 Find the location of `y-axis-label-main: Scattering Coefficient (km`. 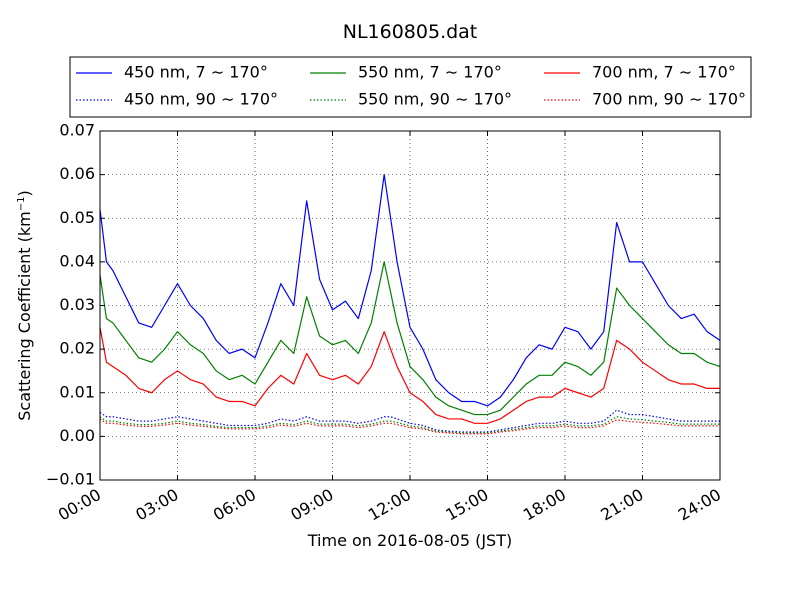

y-axis-label-main: Scattering Coefficient (km is located at coordinates (24, 316).